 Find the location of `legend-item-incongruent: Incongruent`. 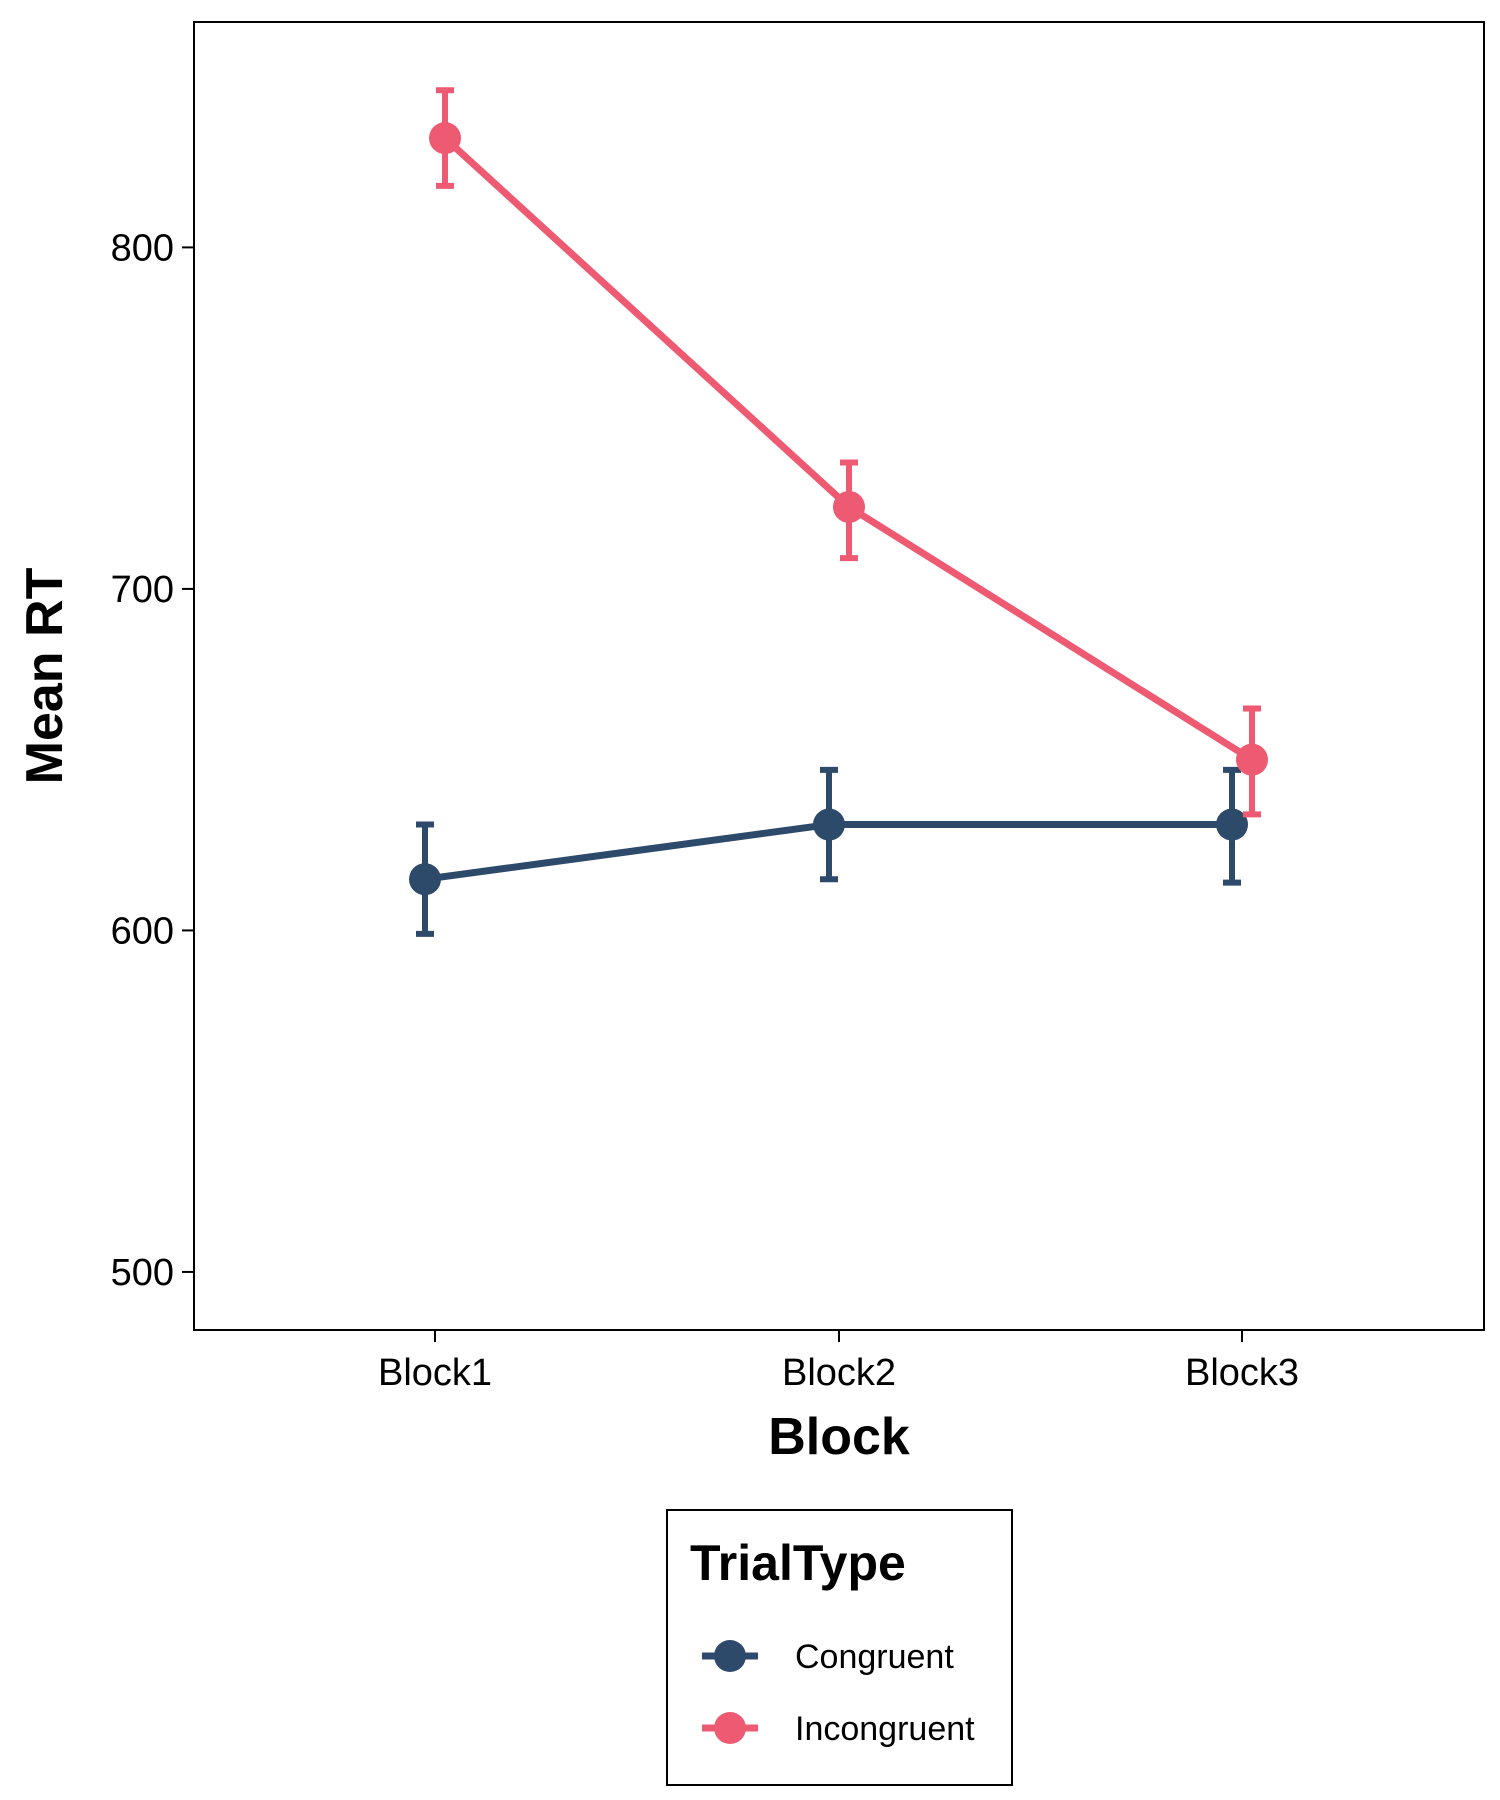

legend-item-incongruent: Incongruent is located at coordinates (838, 1729).